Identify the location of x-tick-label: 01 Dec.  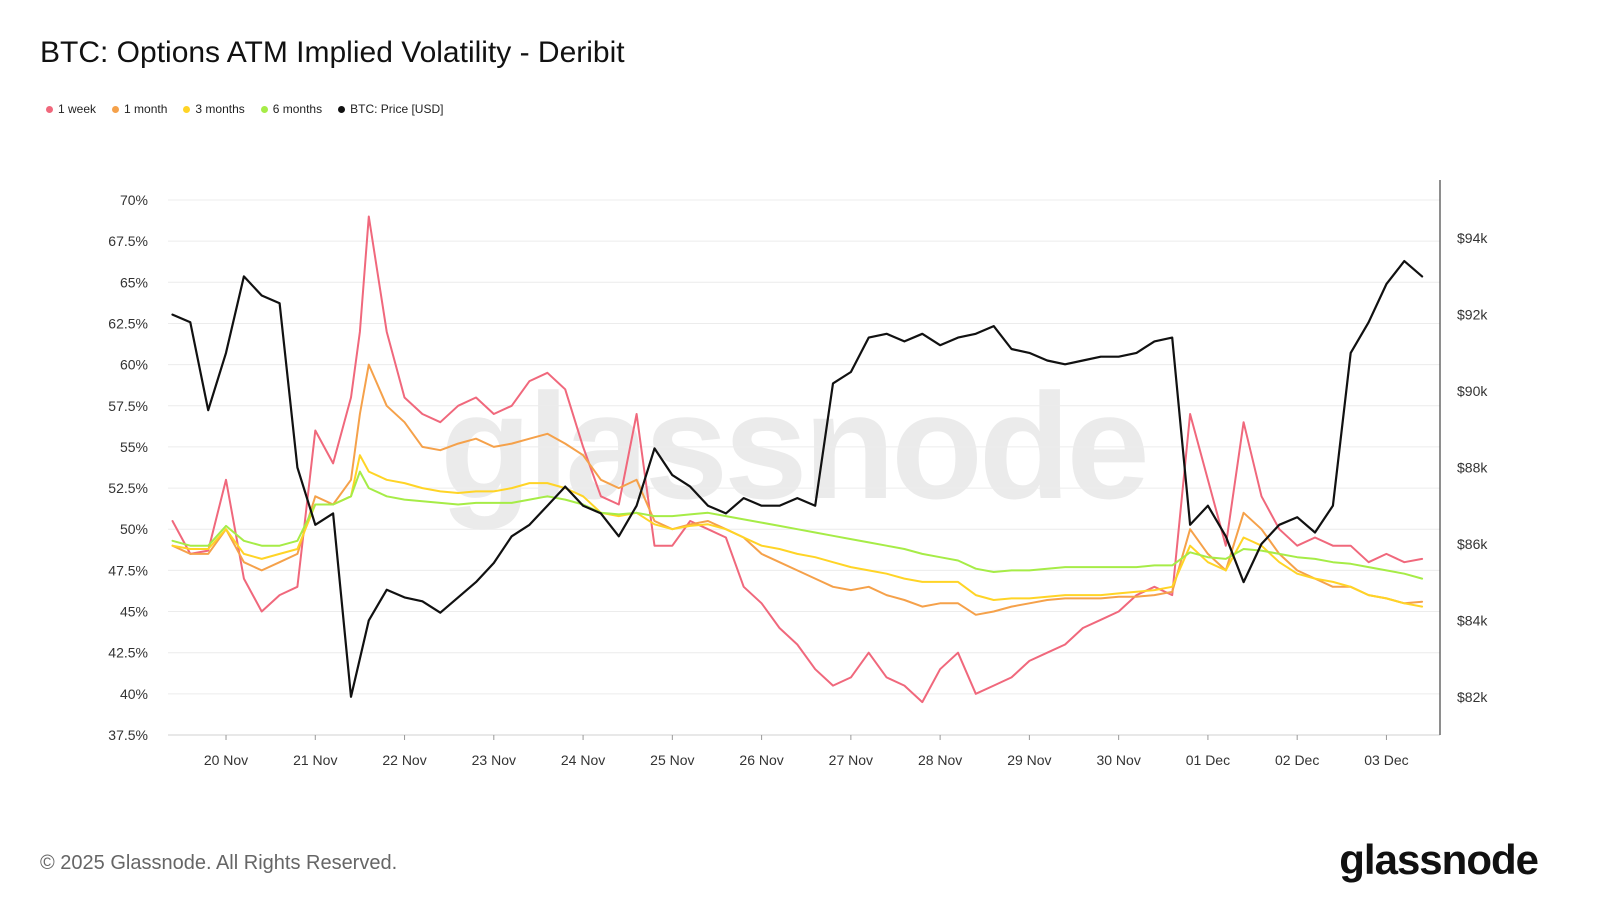
(1208, 760).